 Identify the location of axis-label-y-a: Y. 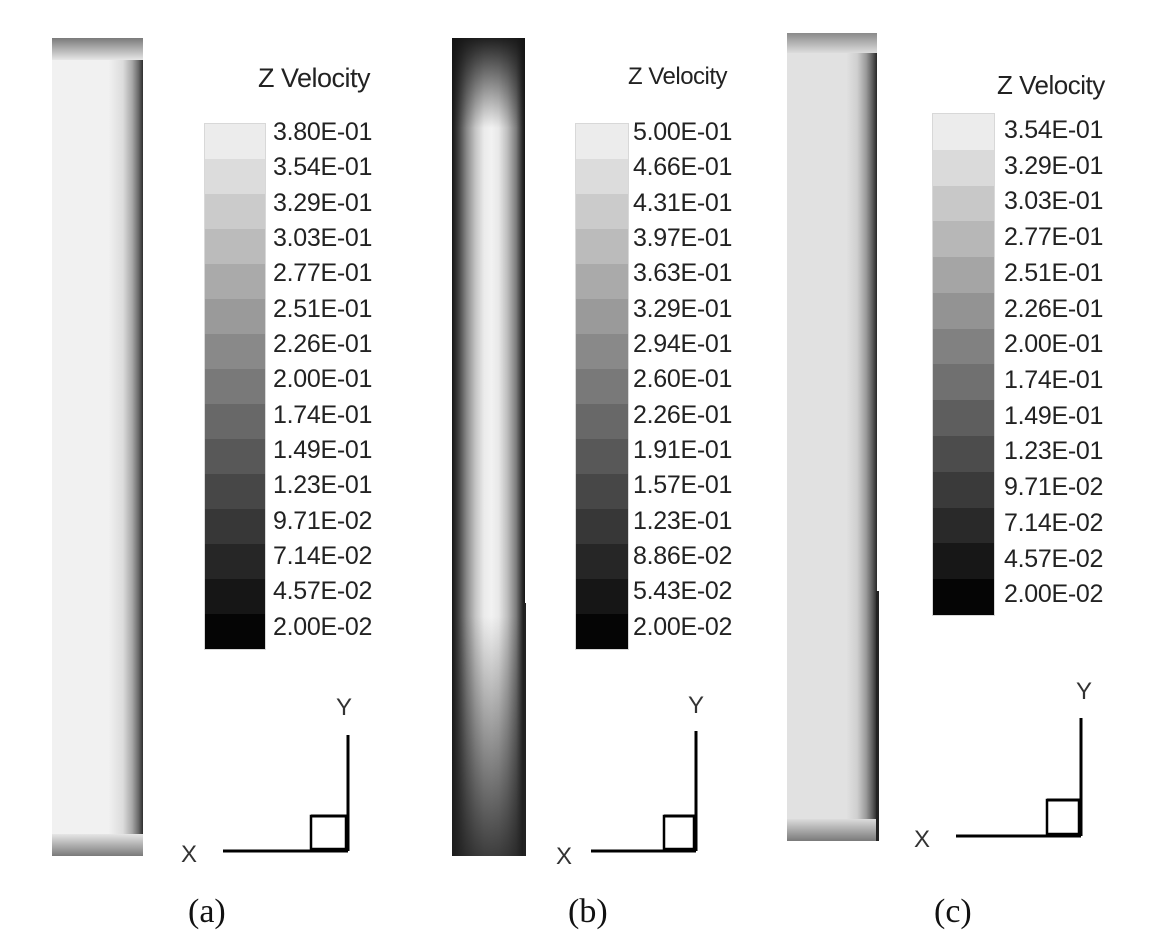
(344, 707).